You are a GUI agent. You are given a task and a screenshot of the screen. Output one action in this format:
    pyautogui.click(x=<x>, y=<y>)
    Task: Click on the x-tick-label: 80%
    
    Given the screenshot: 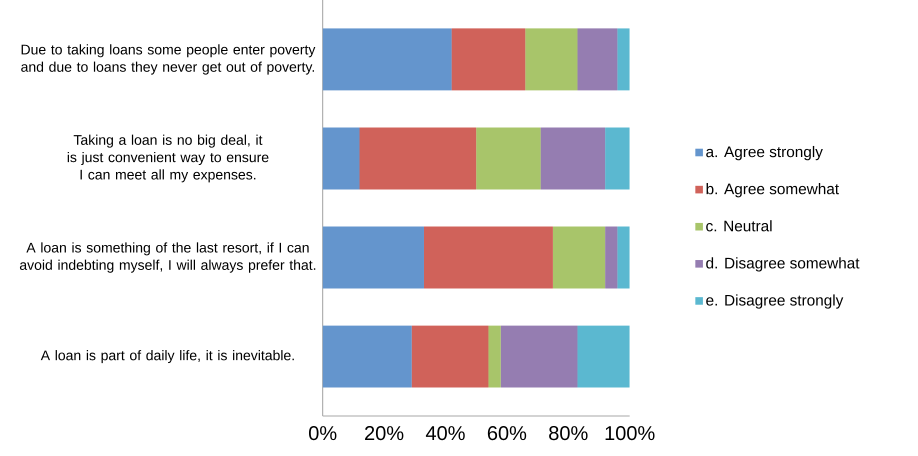 What is the action you would take?
    pyautogui.click(x=568, y=433)
    